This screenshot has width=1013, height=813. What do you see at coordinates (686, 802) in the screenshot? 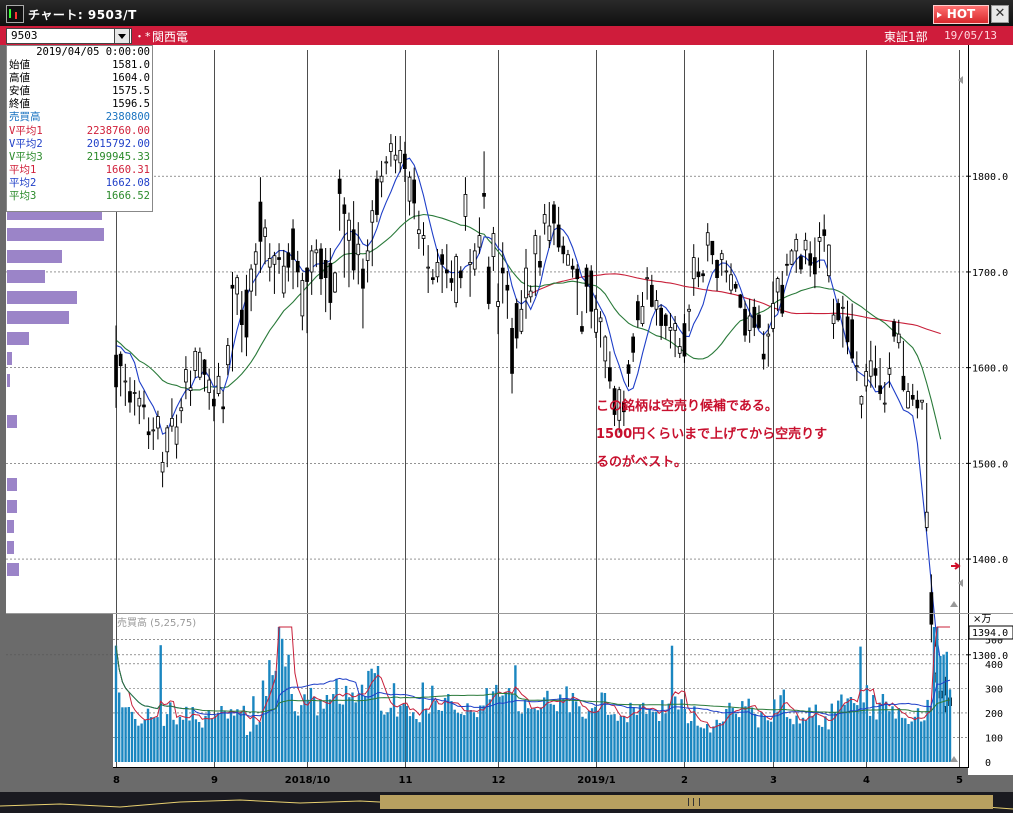
I see `navigator-scroll-thumb` at bounding box center [686, 802].